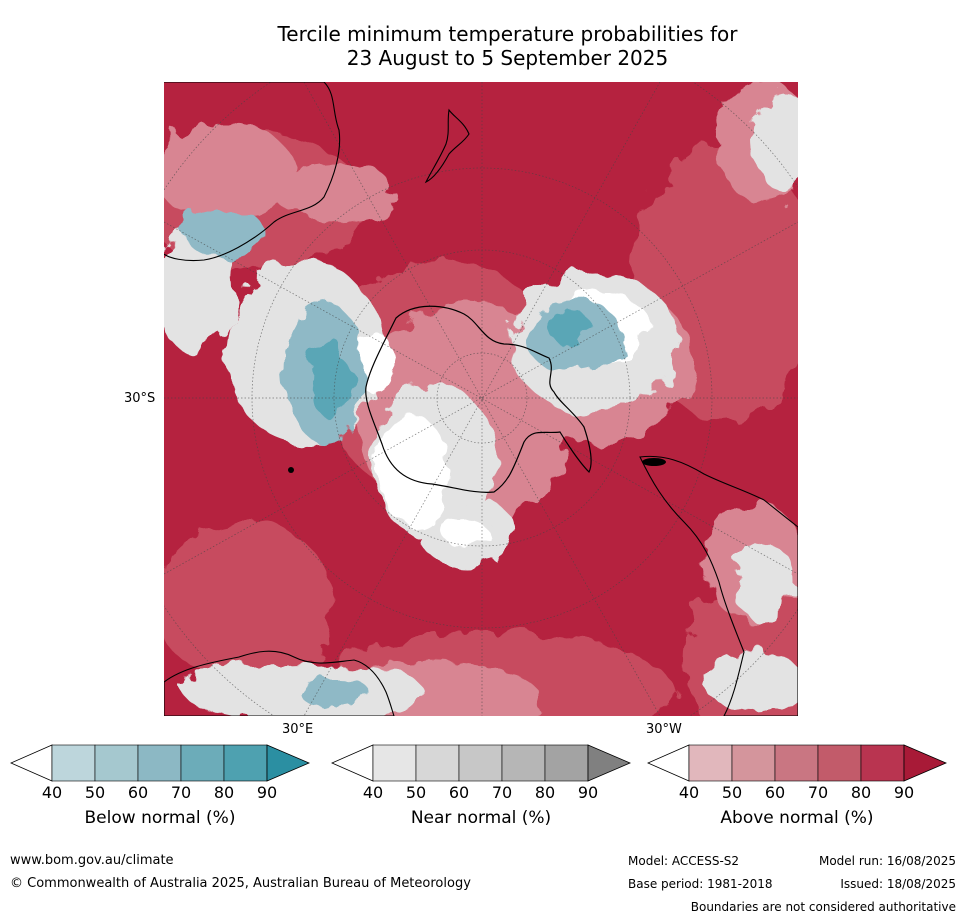  I want to click on colorbar-above-normal, so click(797, 763).